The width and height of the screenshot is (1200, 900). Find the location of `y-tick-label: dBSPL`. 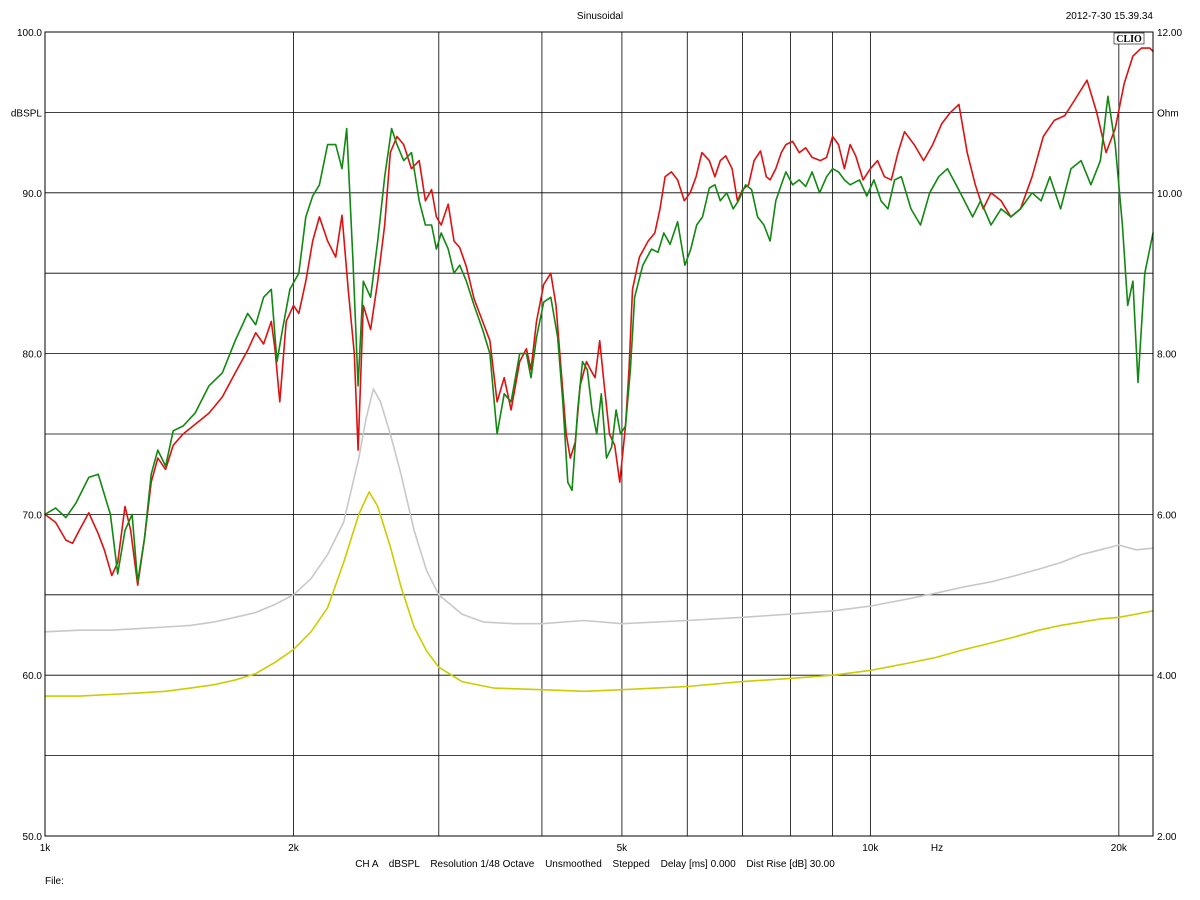

y-tick-label: dBSPL is located at coordinates (27, 113).